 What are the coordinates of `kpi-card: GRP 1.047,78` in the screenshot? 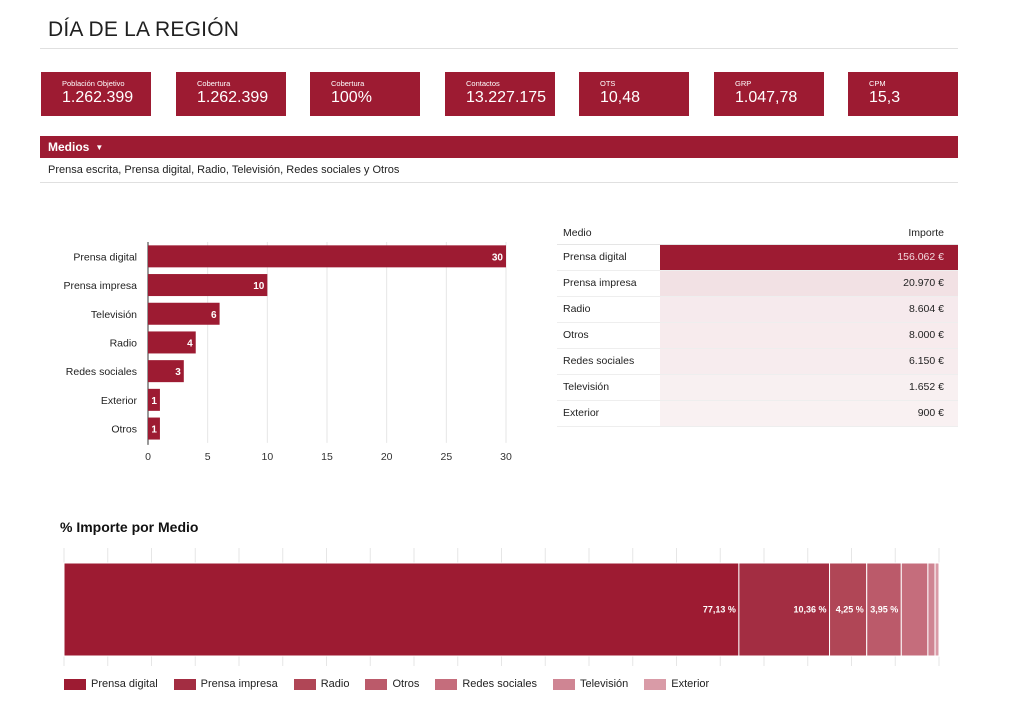 It's located at (769, 94).